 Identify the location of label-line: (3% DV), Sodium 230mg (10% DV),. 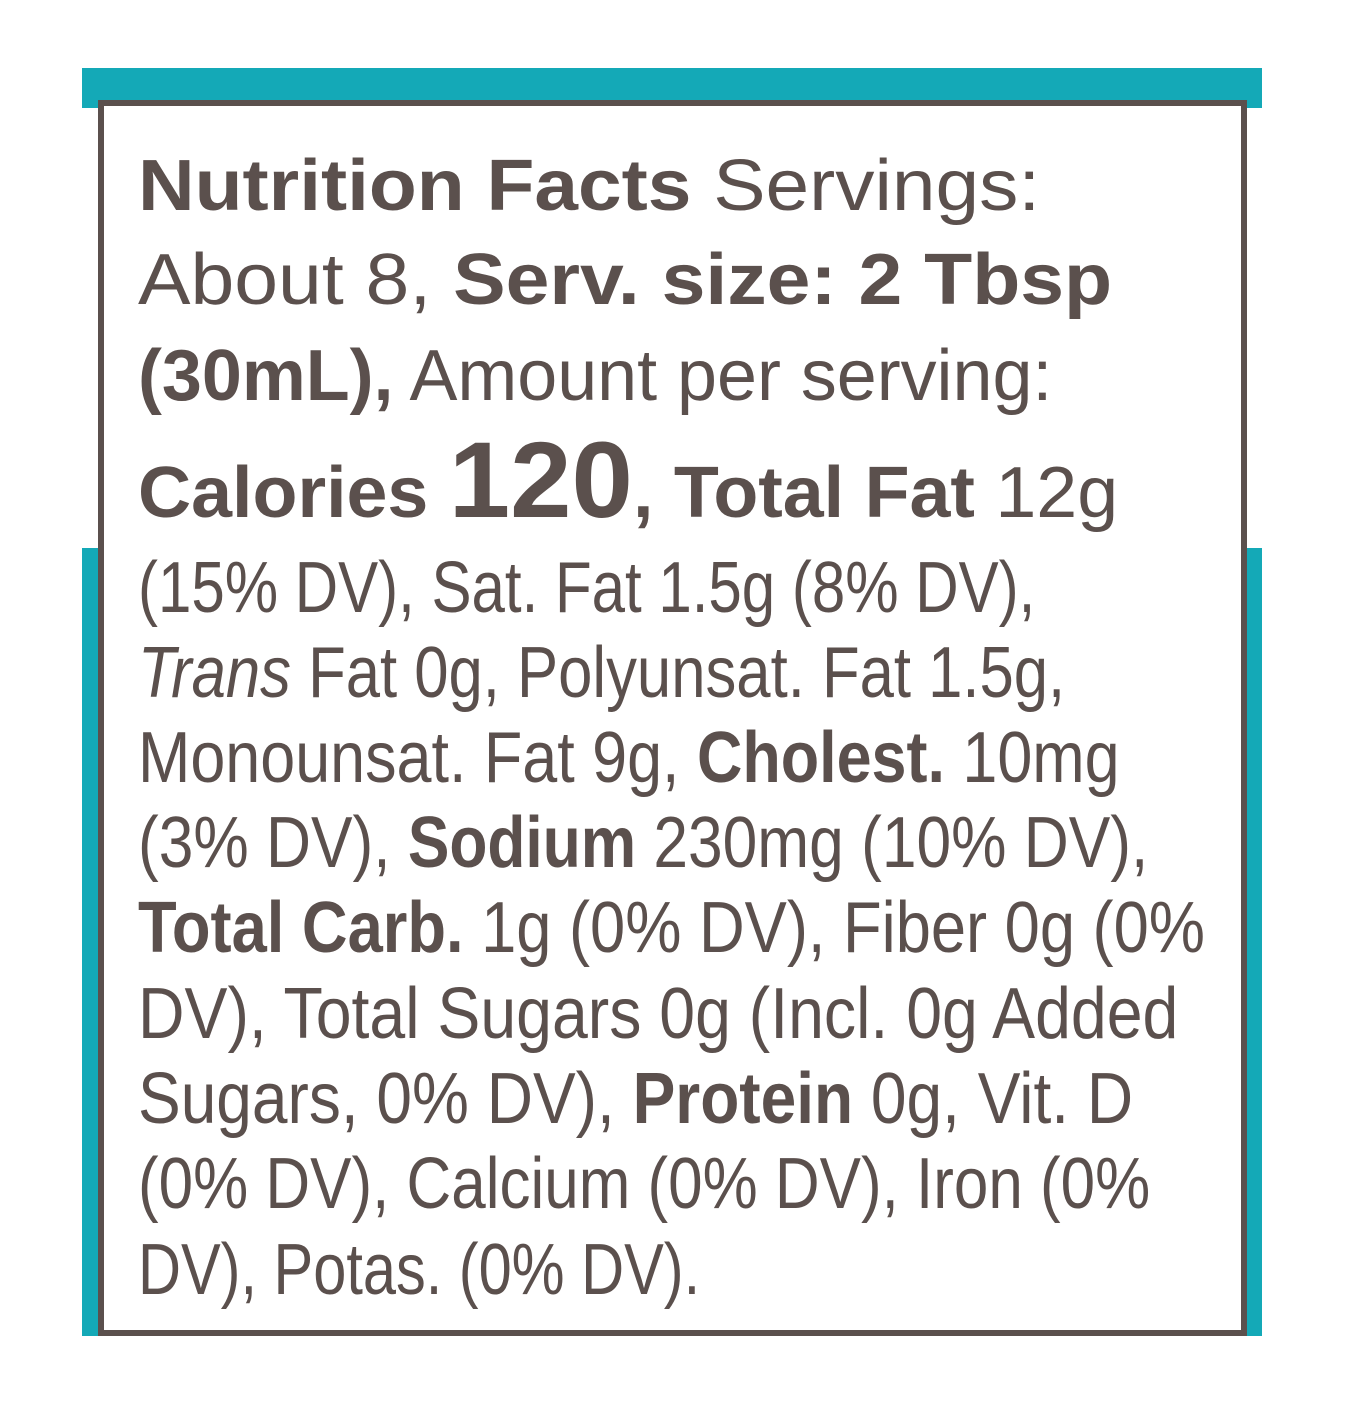
(643, 843).